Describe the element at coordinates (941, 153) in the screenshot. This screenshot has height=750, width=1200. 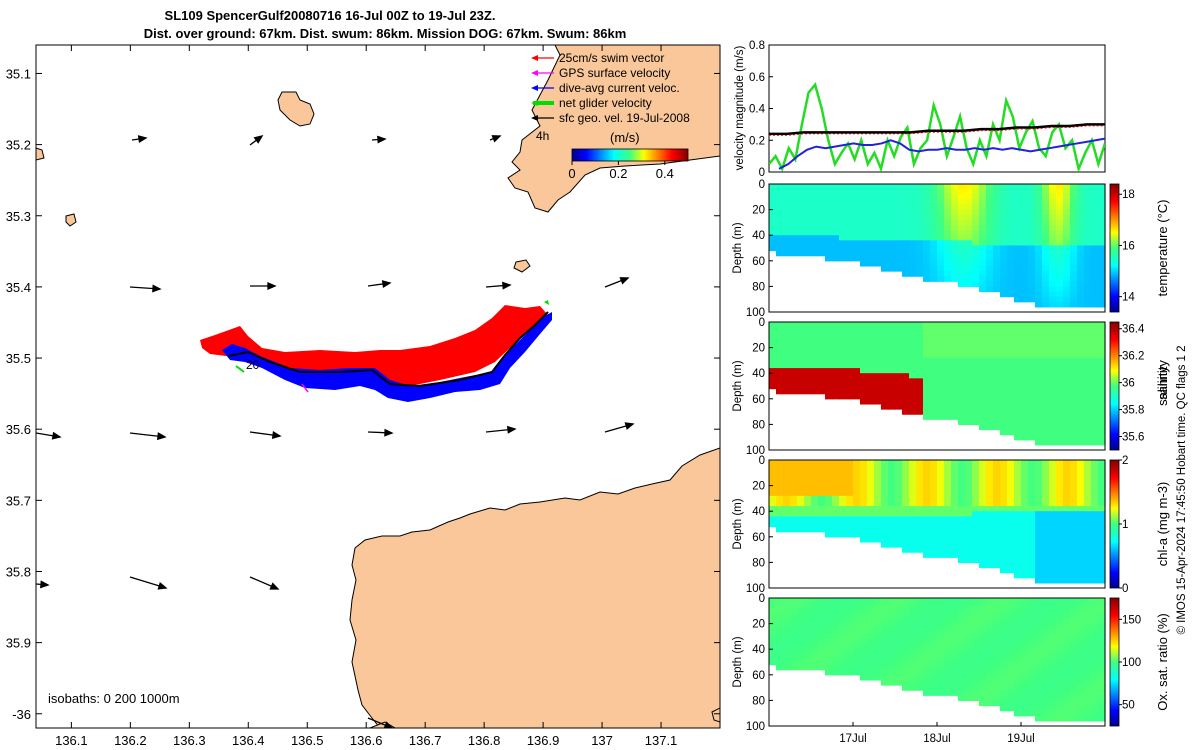
I see `dive-avg-current-series` at that location.